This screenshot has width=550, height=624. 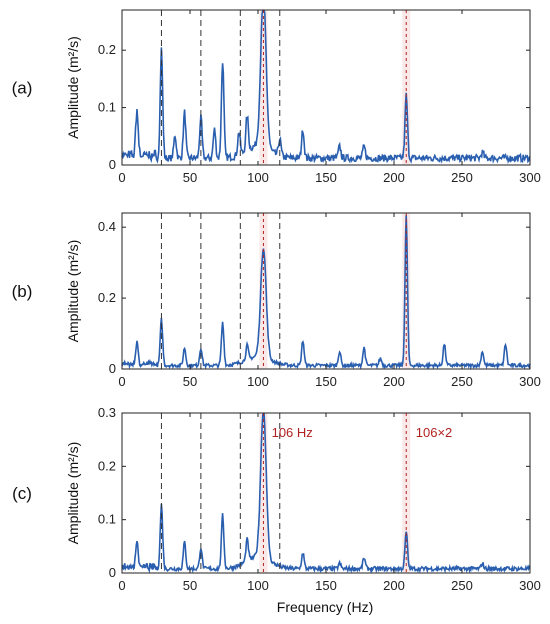 I want to click on annotation-label: 106×2, so click(x=434, y=432).